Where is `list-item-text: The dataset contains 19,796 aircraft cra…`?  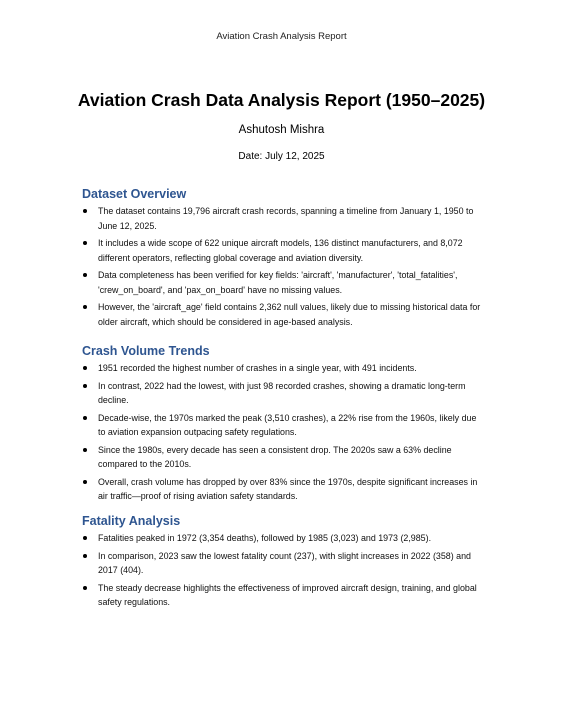 list-item-text: The dataset contains 19,796 aircraft cra… is located at coordinates (286, 218).